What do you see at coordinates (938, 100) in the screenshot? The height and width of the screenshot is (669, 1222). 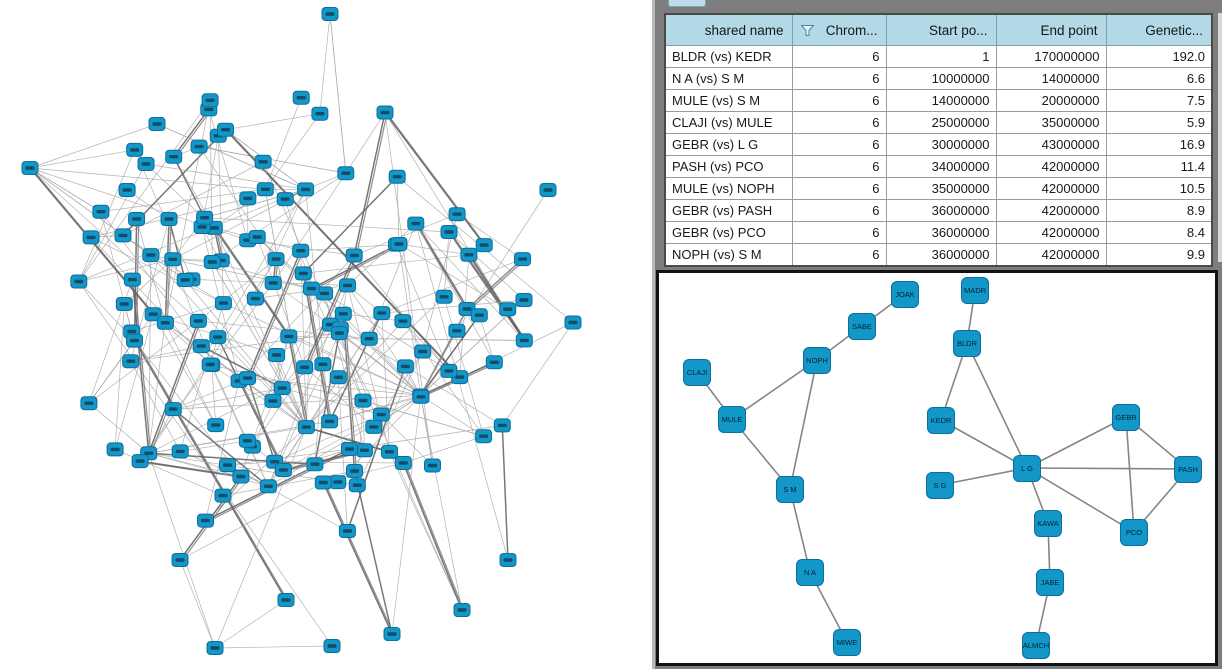 I see `table-row: MULE (vs) S M 6 14000000 20000000 7.5` at bounding box center [938, 100].